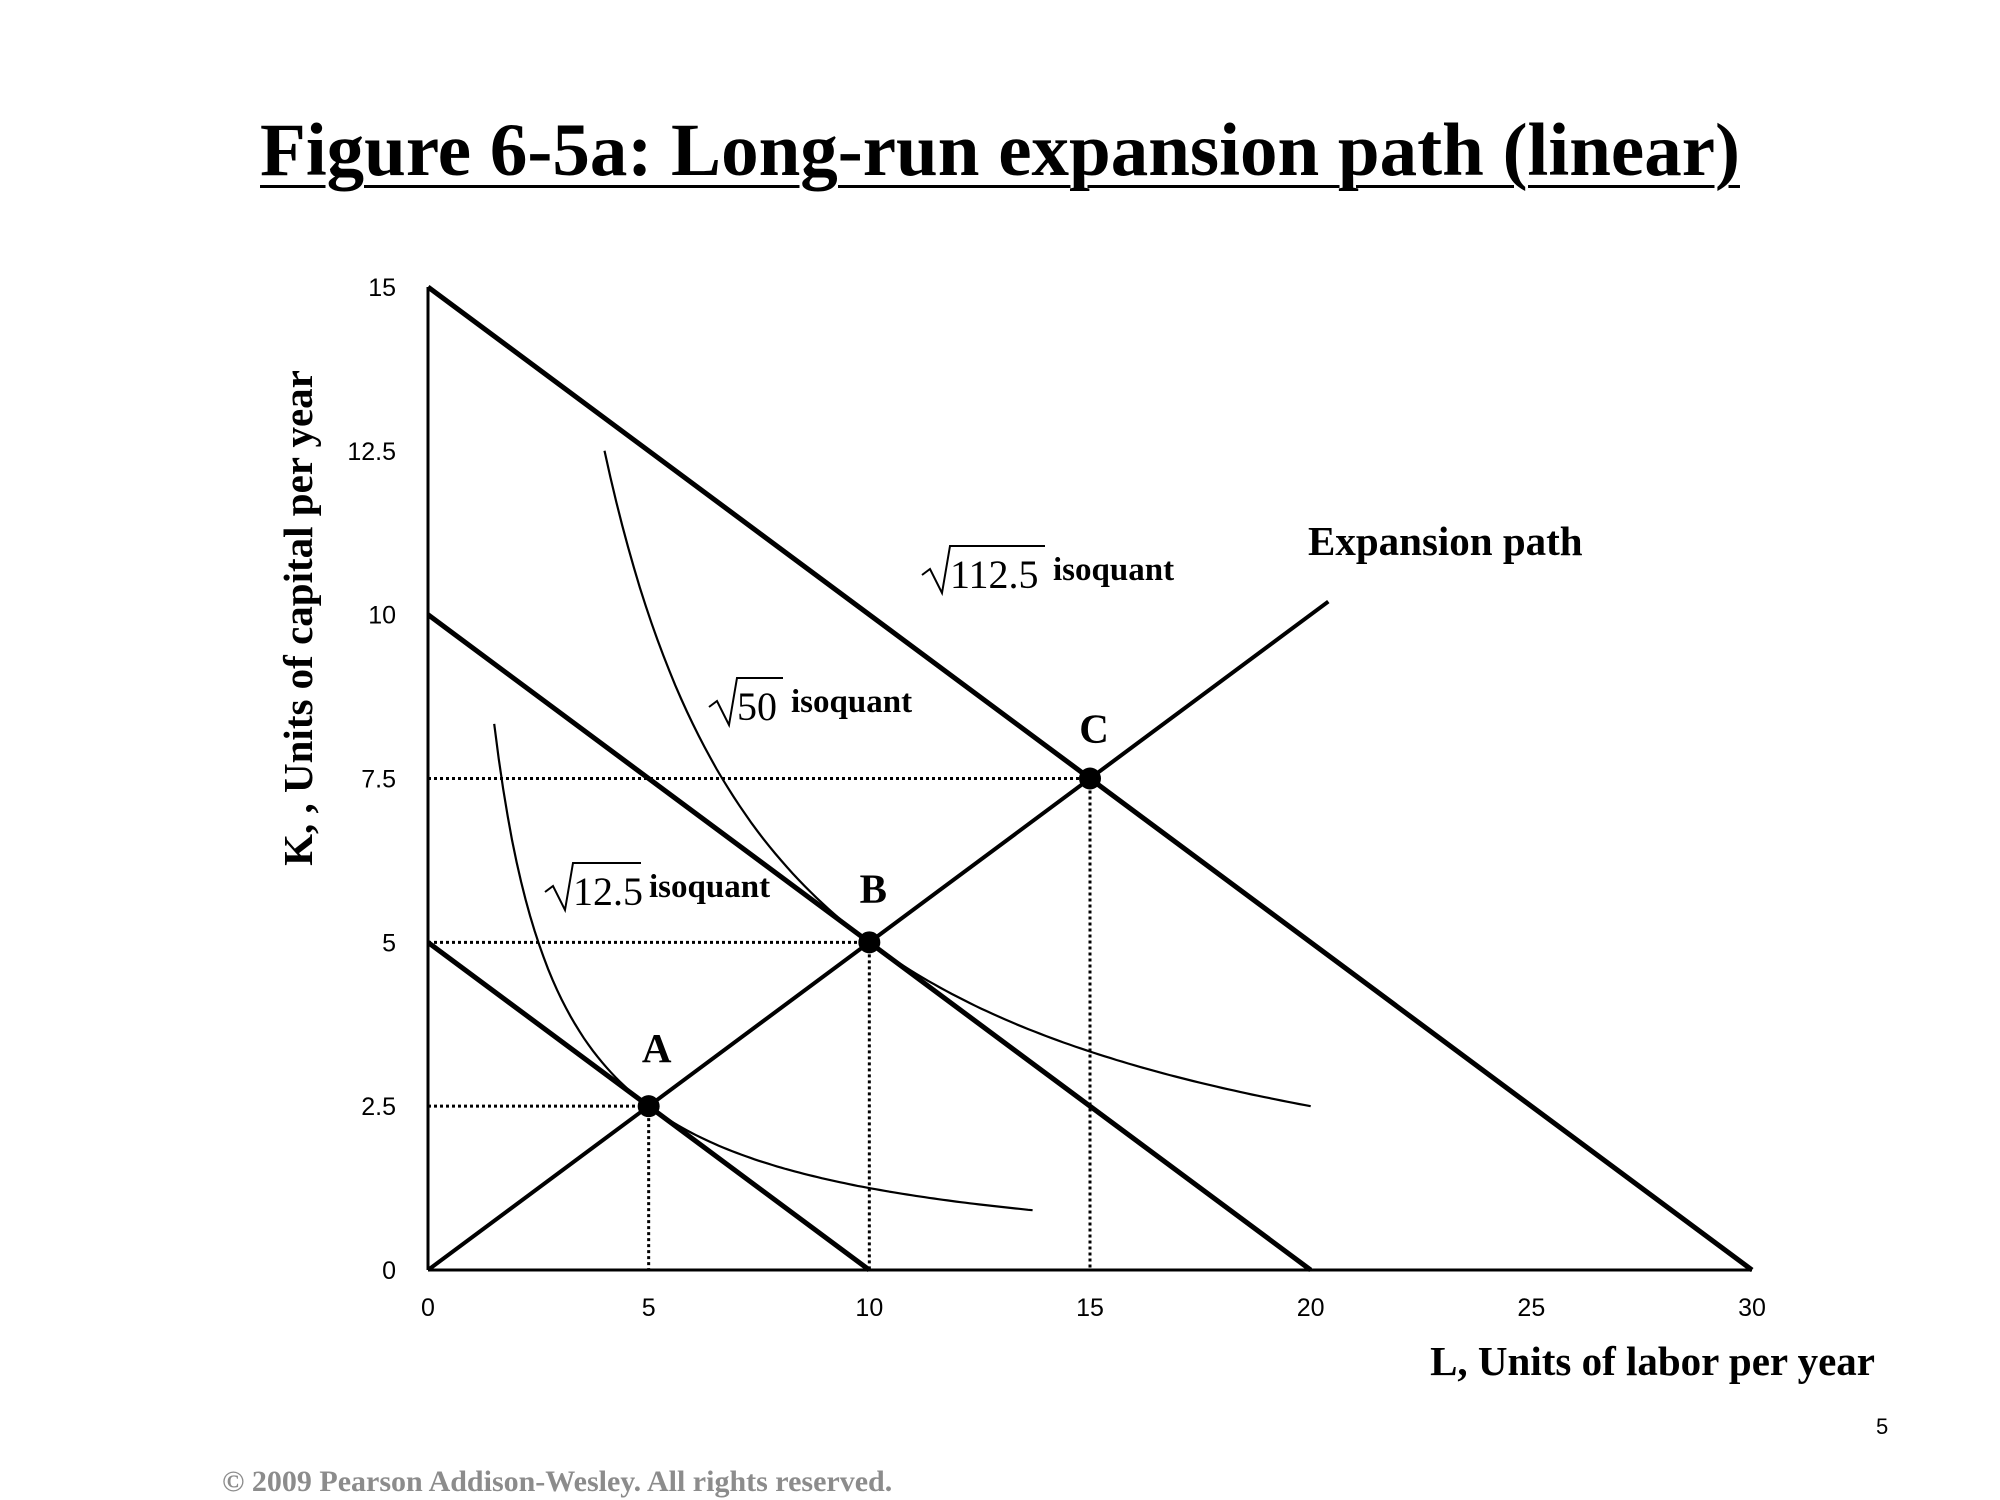  What do you see at coordinates (1445, 541) in the screenshot?
I see `expansion-path-label: Expansion path` at bounding box center [1445, 541].